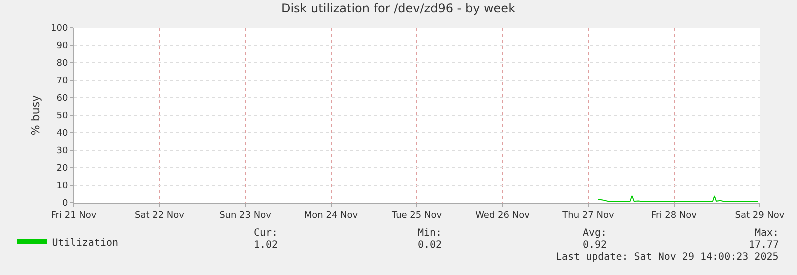  What do you see at coordinates (62, 187) in the screenshot?
I see `y-tick-label: 10` at bounding box center [62, 187].